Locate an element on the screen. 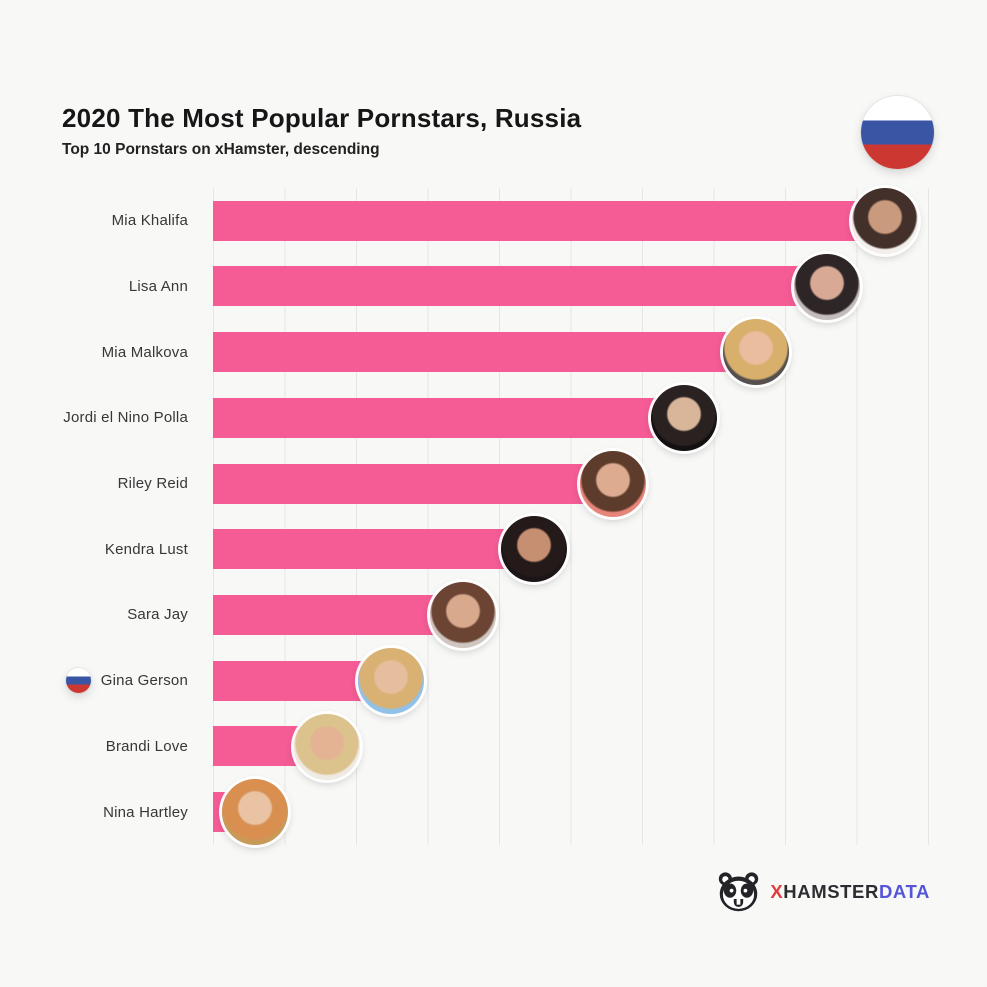  row-label-mia-khalifa: Mia Khalifa is located at coordinates (149, 221).